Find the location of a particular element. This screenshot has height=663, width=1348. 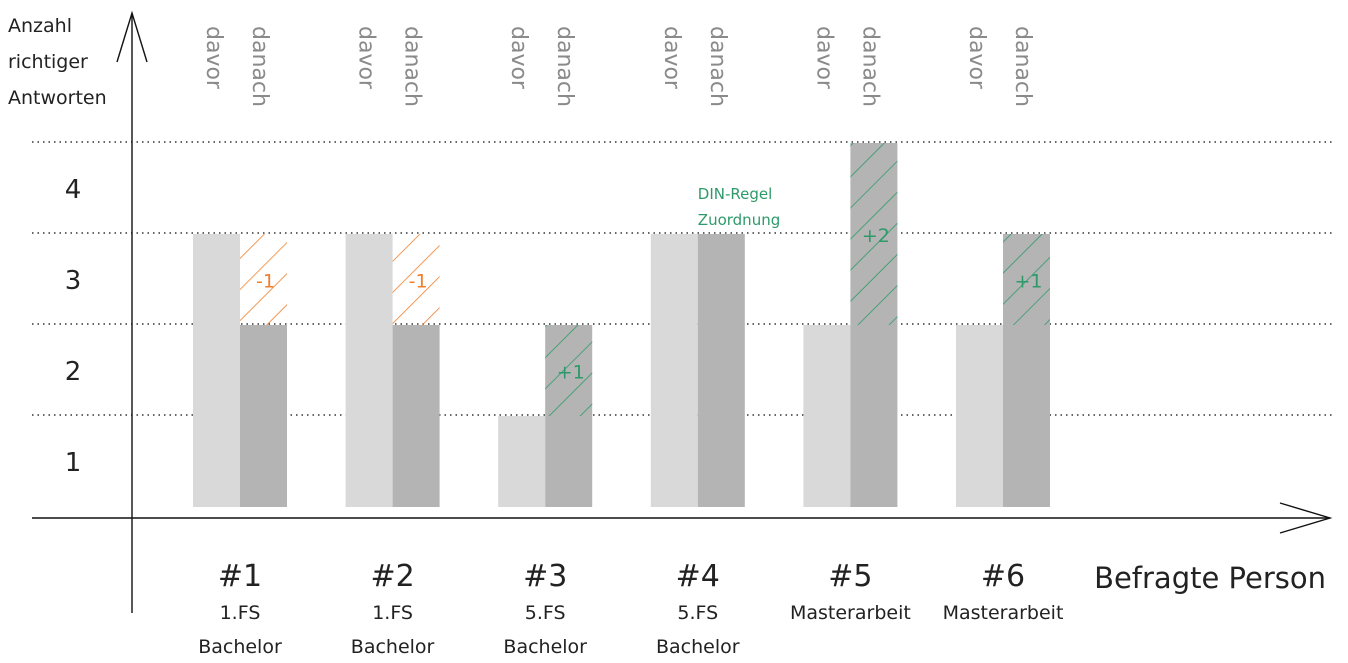

x-sublabel-3-2: Bachelor is located at coordinates (545, 647).